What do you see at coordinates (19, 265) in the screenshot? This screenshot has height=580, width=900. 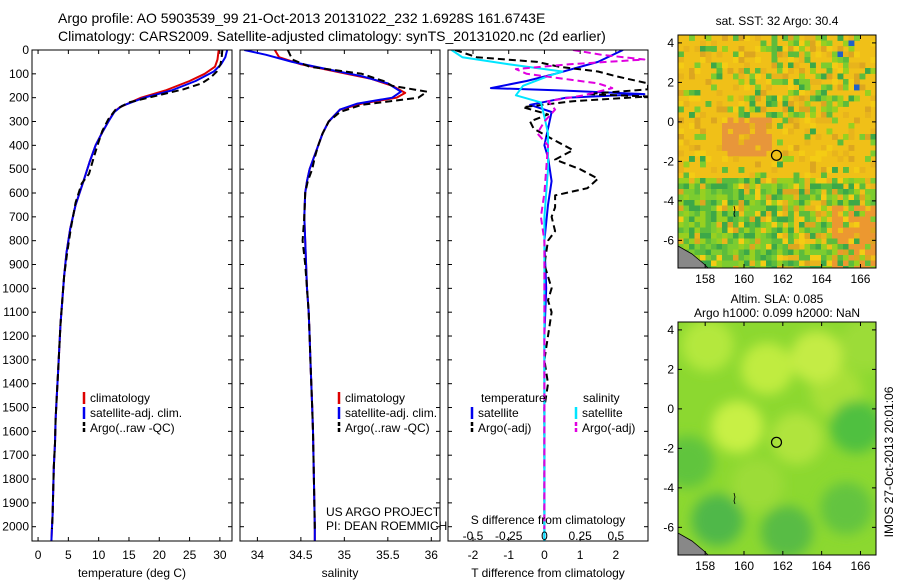 I see `depth-tick-label: 900` at bounding box center [19, 265].